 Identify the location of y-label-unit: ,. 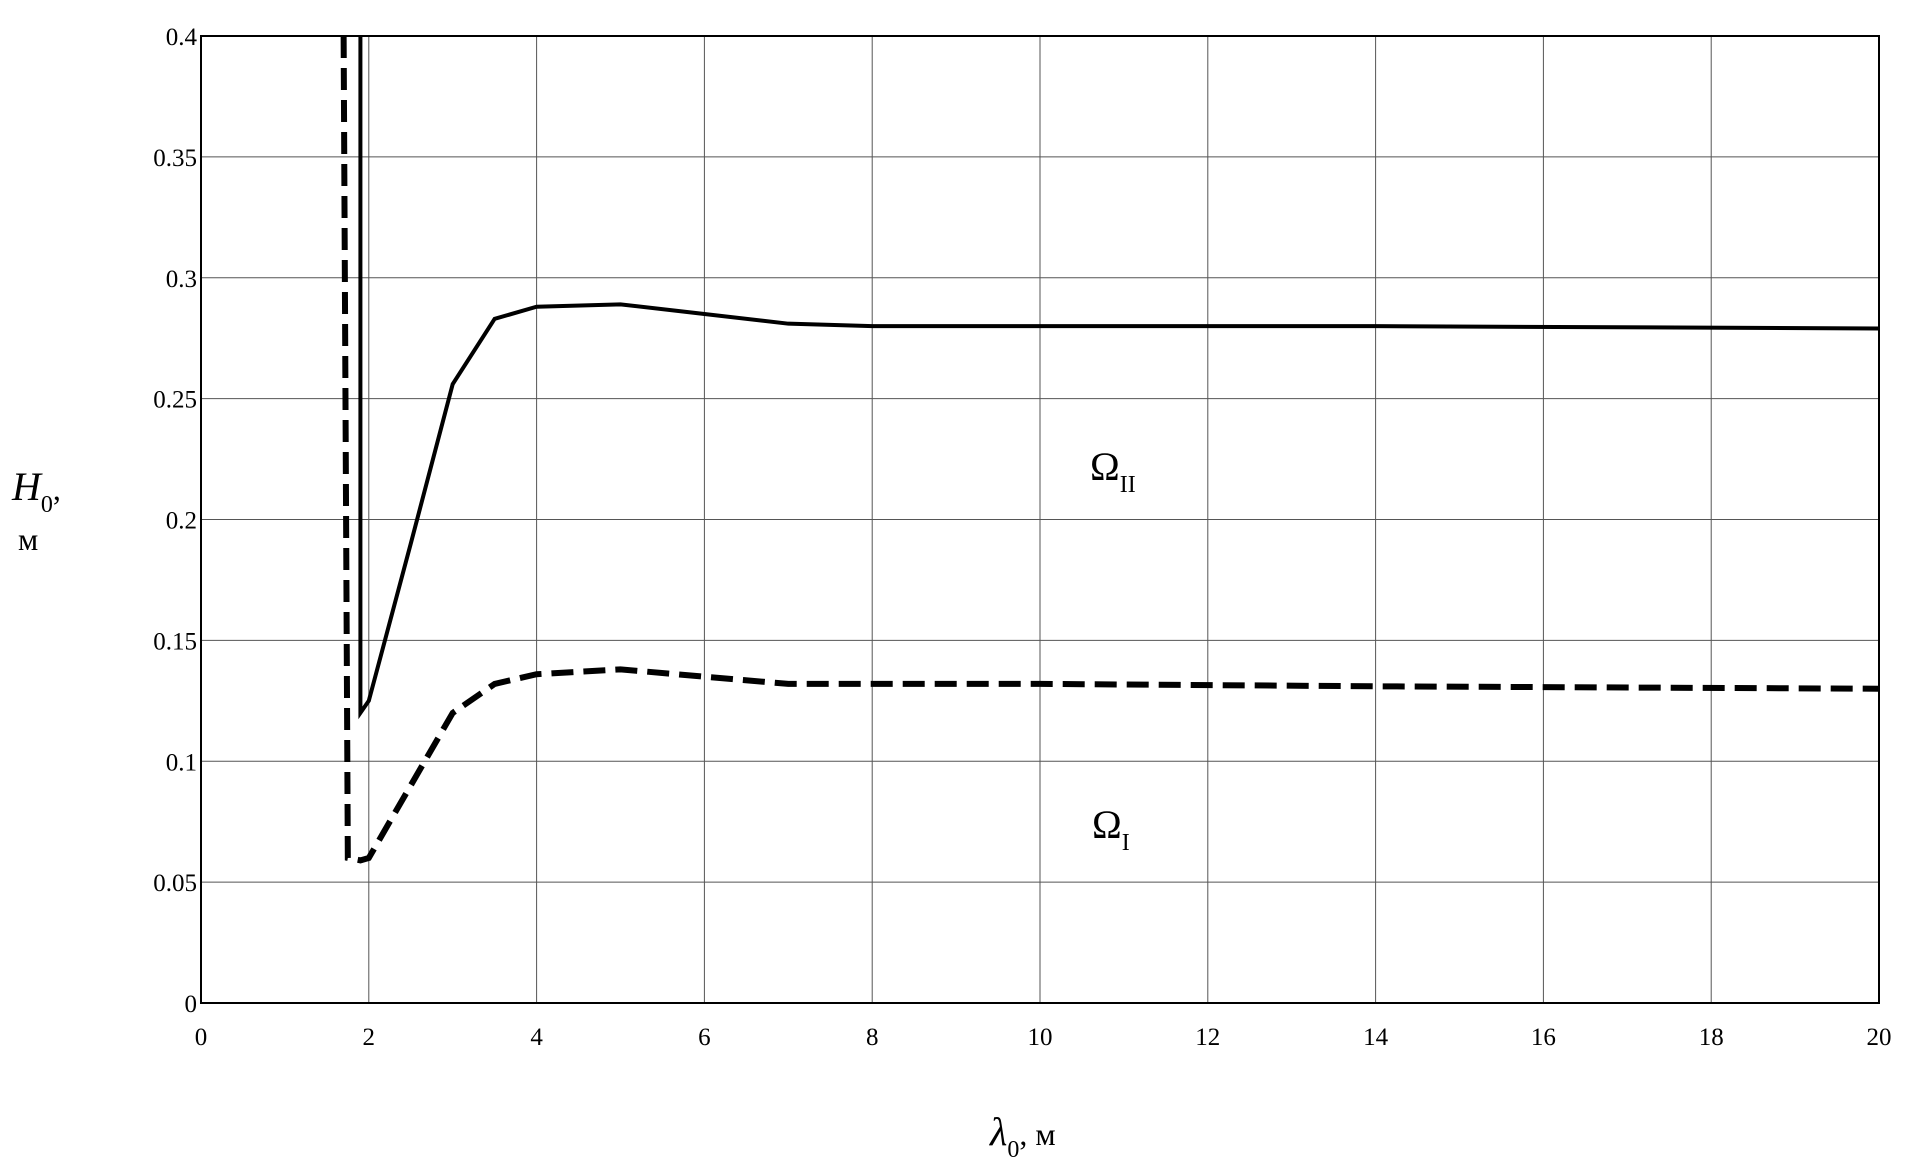
(57, 489).